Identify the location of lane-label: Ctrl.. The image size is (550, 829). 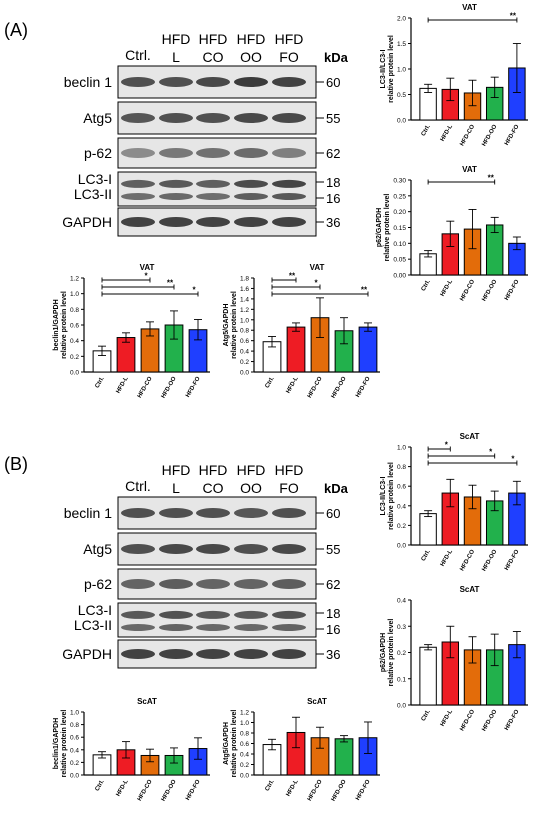
(138, 486).